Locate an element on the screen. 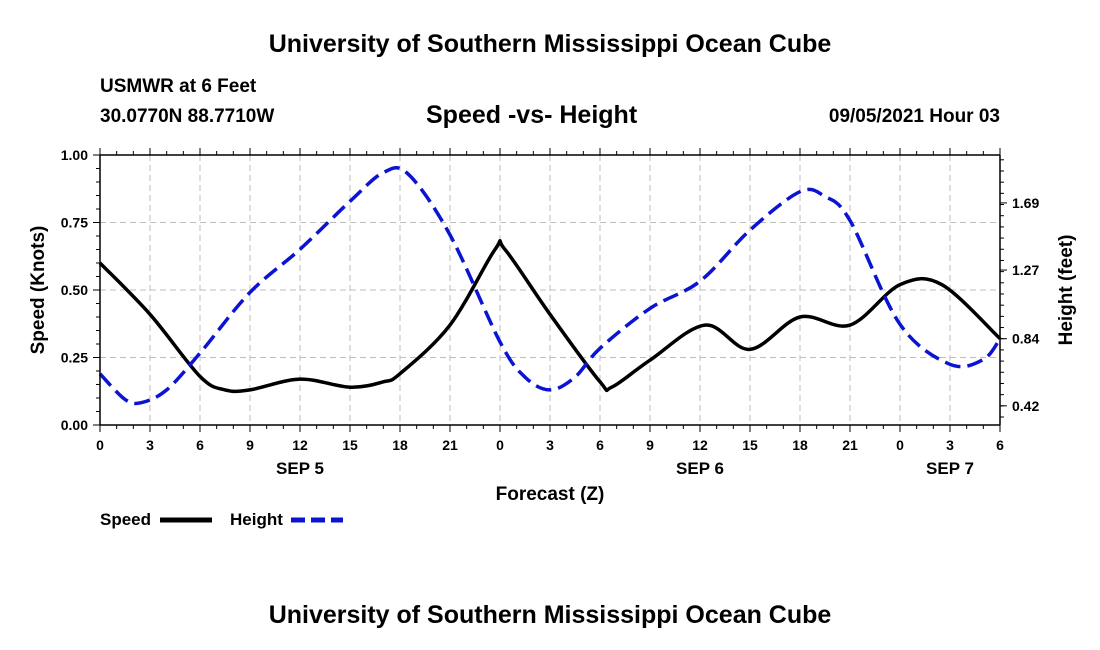 This screenshot has height=650, width=1100. y2-tick-label: 0.42 is located at coordinates (1025, 406).